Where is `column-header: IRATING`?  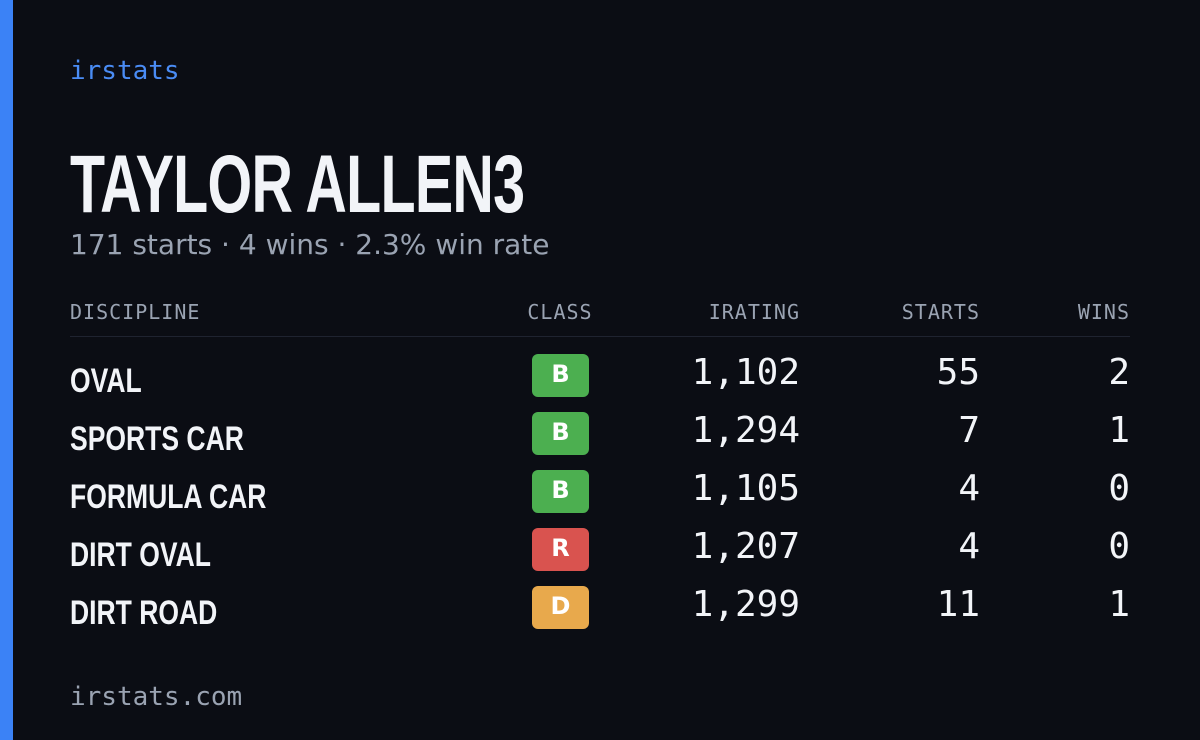
column-header: IRATING is located at coordinates (754, 312).